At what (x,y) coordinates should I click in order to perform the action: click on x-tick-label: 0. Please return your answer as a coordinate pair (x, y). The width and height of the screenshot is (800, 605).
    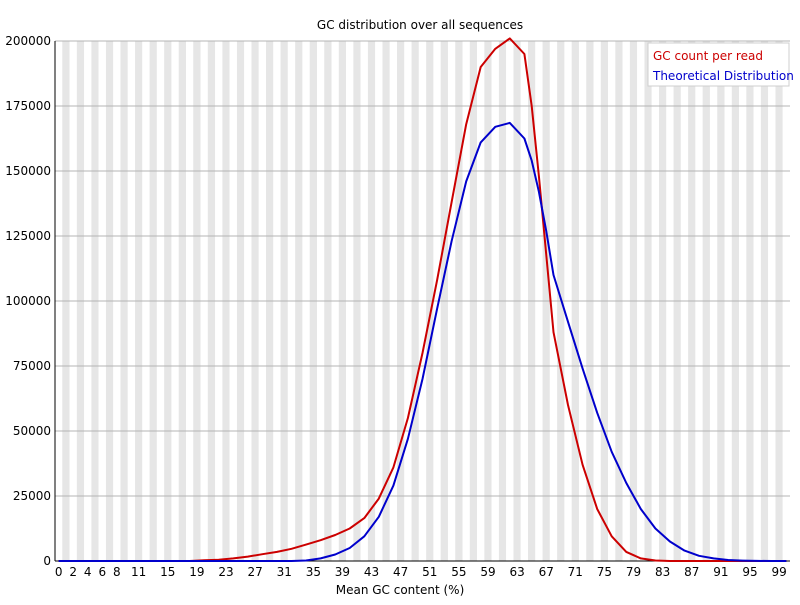
    Looking at the image, I should click on (59, 572).